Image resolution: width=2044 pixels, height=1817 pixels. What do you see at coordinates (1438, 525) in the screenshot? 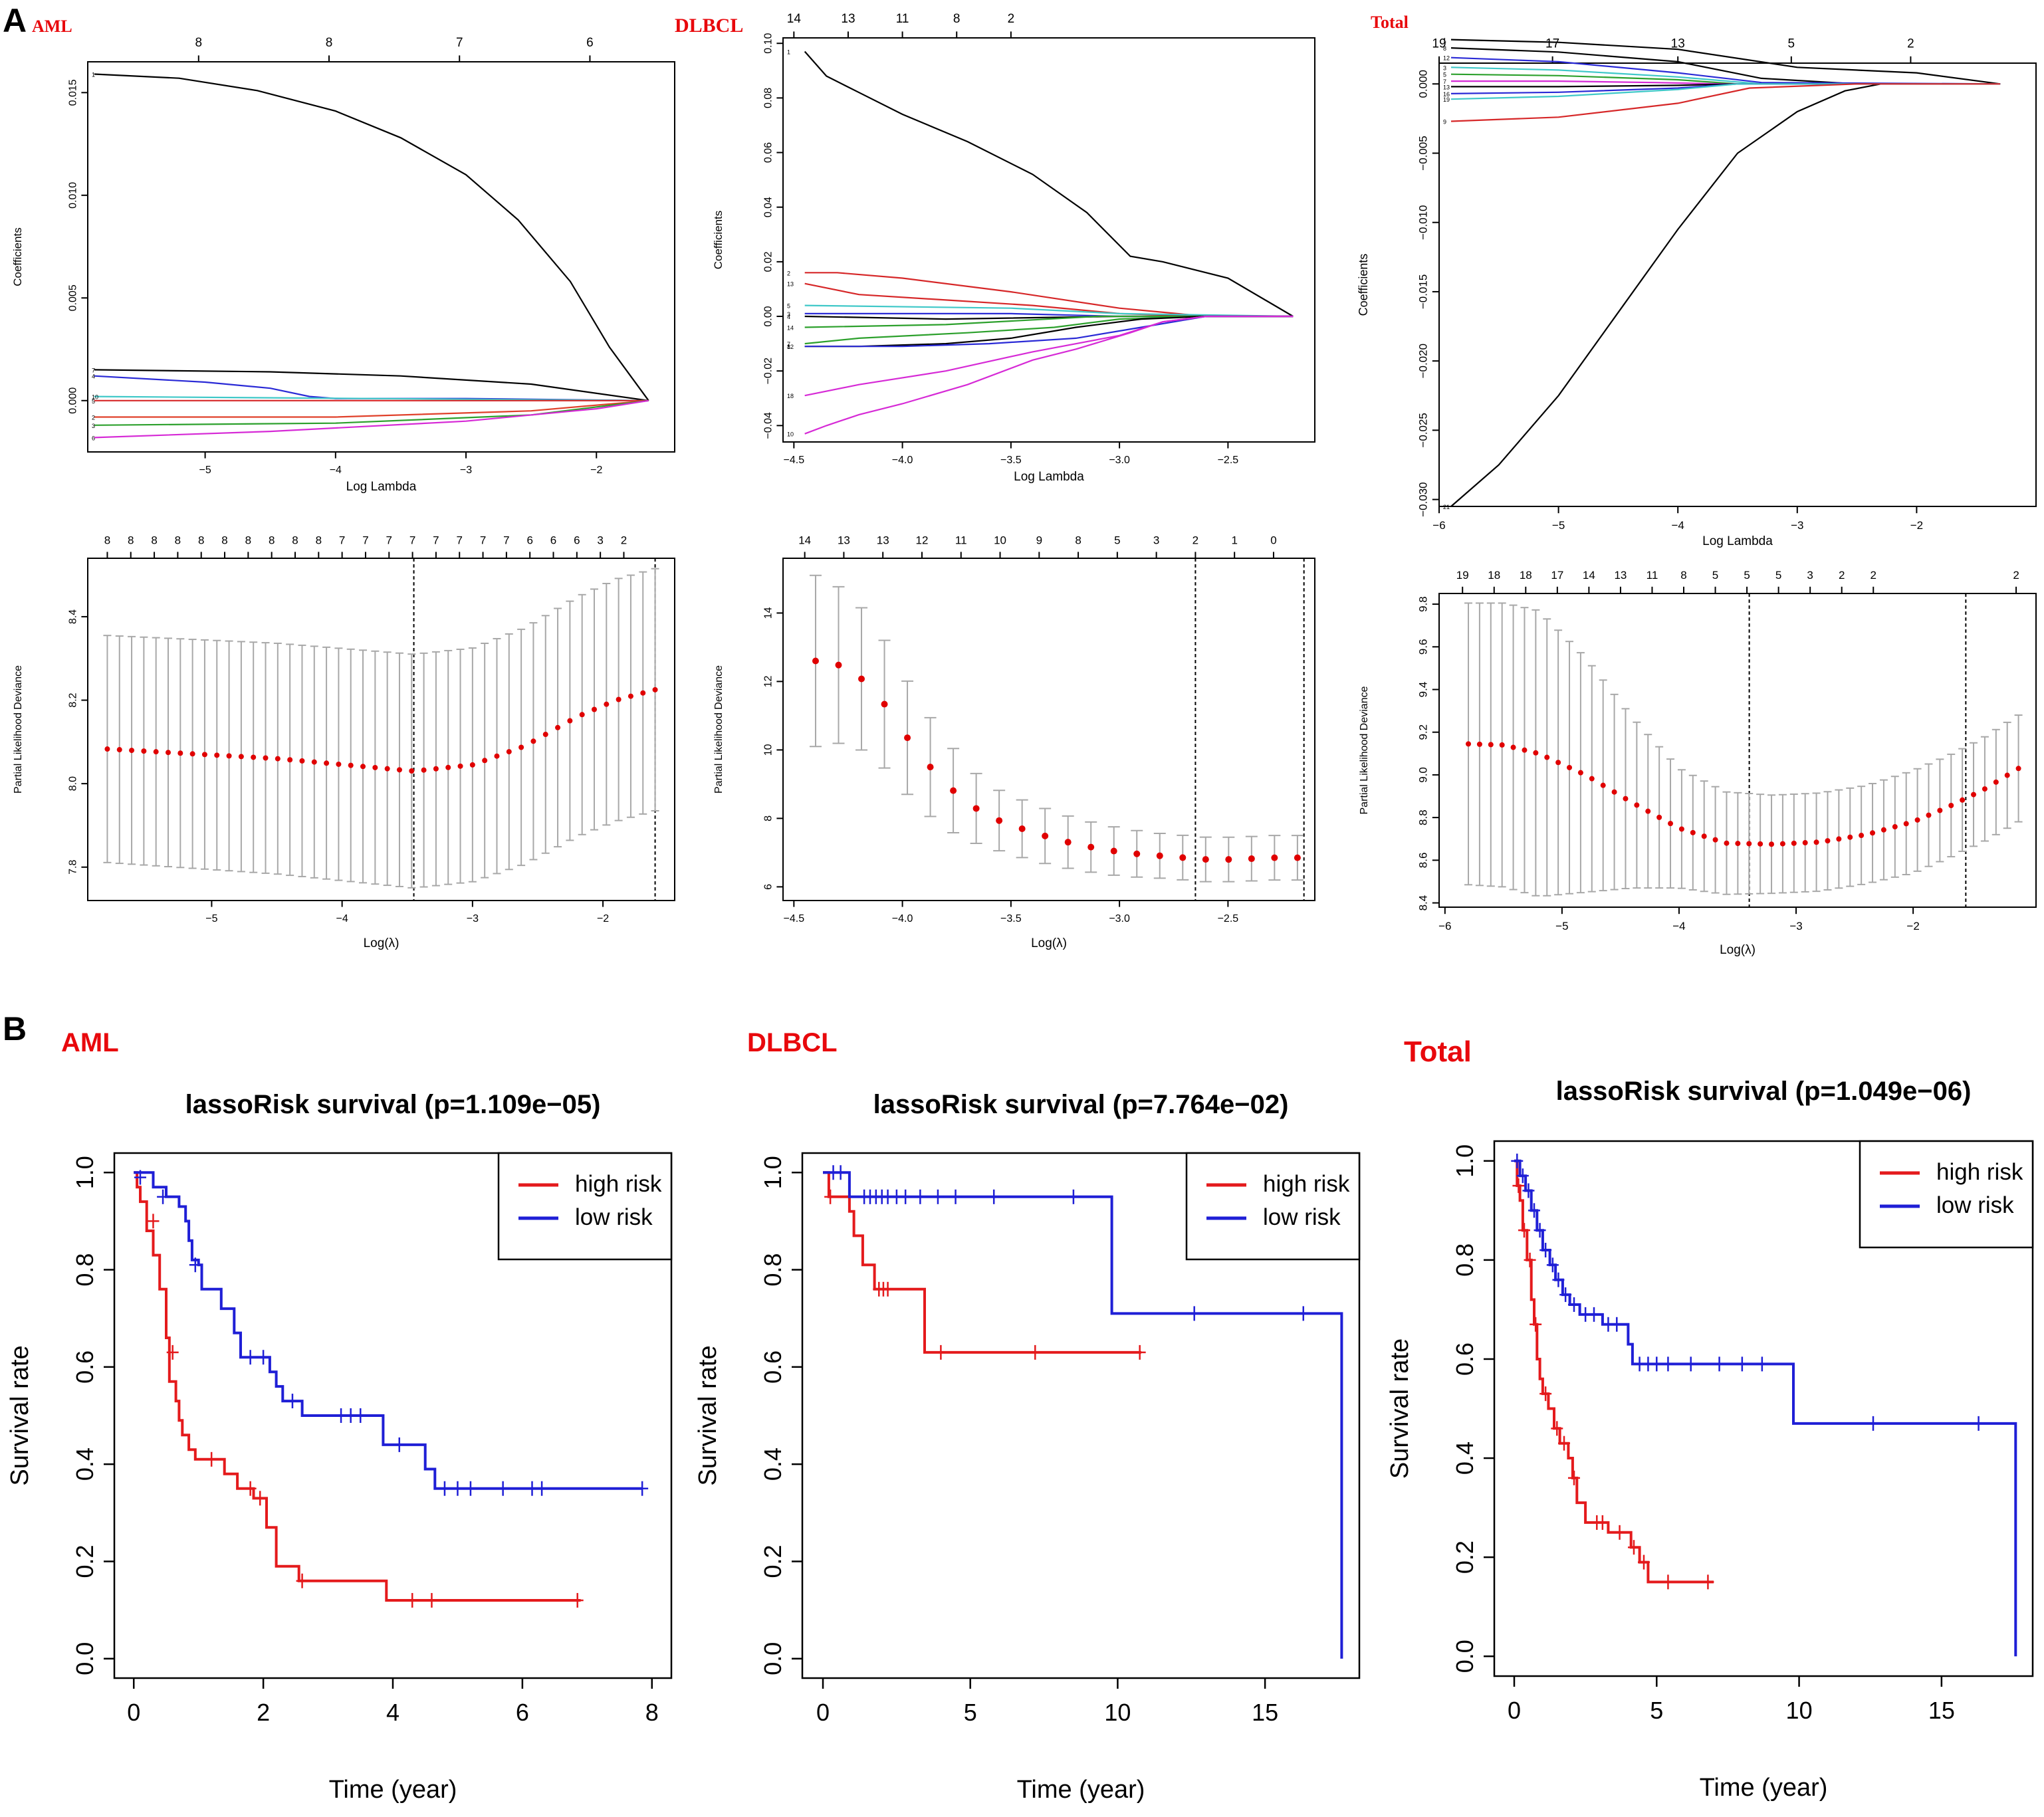
I see `total-coef-x-tick-label: −6` at bounding box center [1438, 525].